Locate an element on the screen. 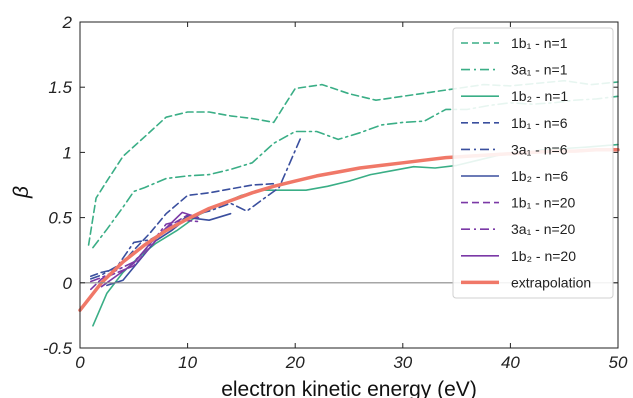  legend-label-2: 1b₂ - n=1 is located at coordinates (539, 96).